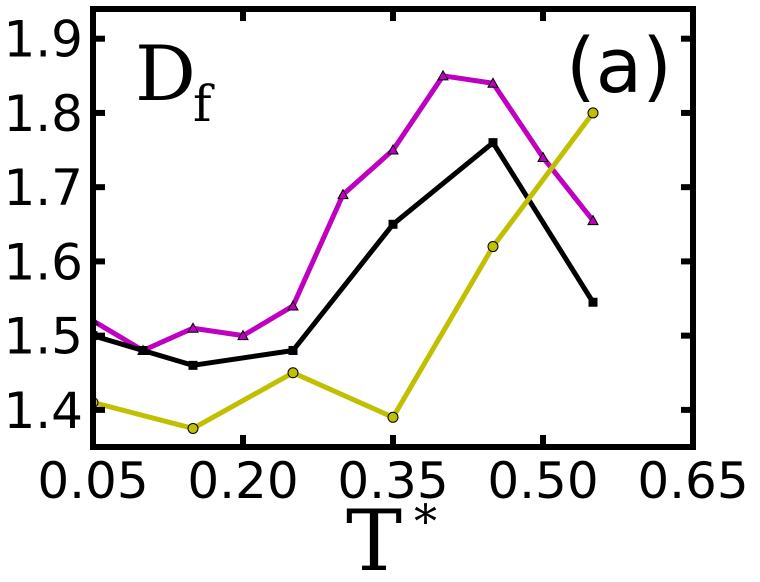 The image size is (760, 582). What do you see at coordinates (165, 73) in the screenshot?
I see `series-quantity-label: D` at bounding box center [165, 73].